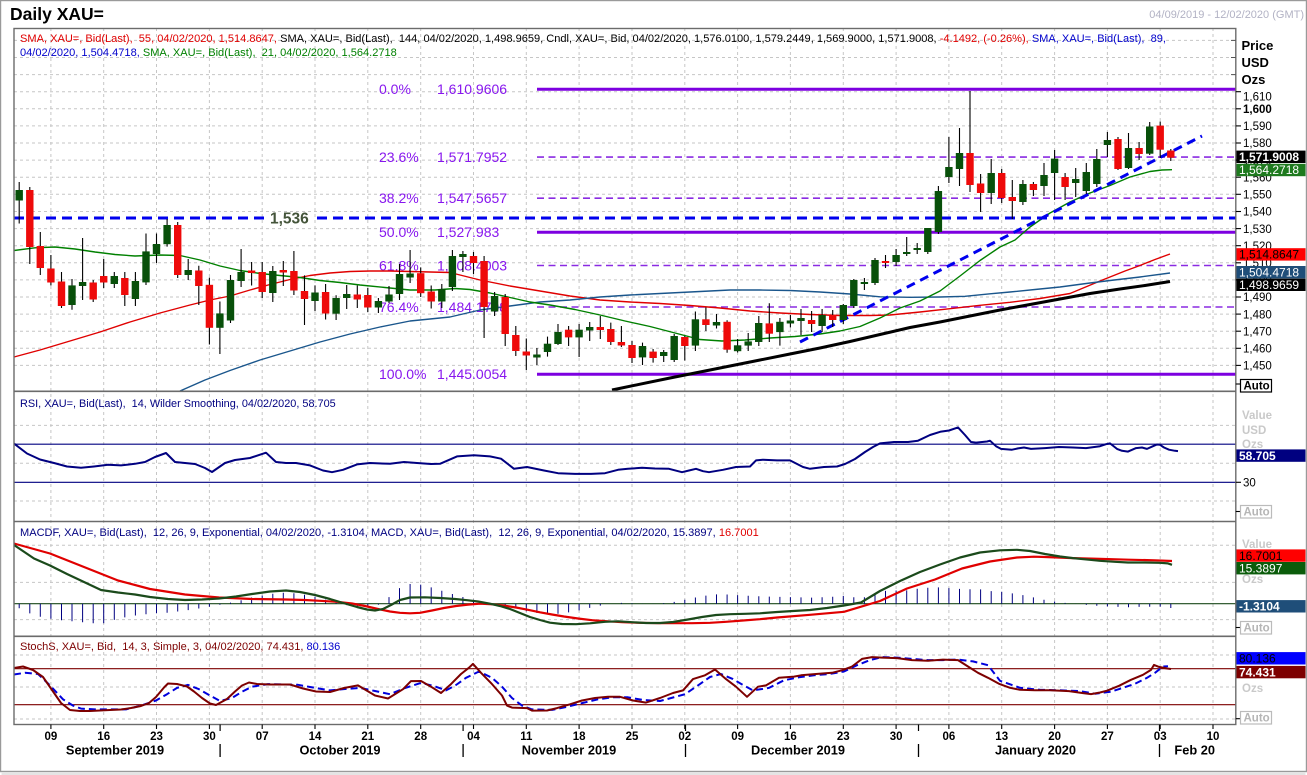 The image size is (1307, 775). I want to click on svg-text: 1,610, so click(1257, 98).